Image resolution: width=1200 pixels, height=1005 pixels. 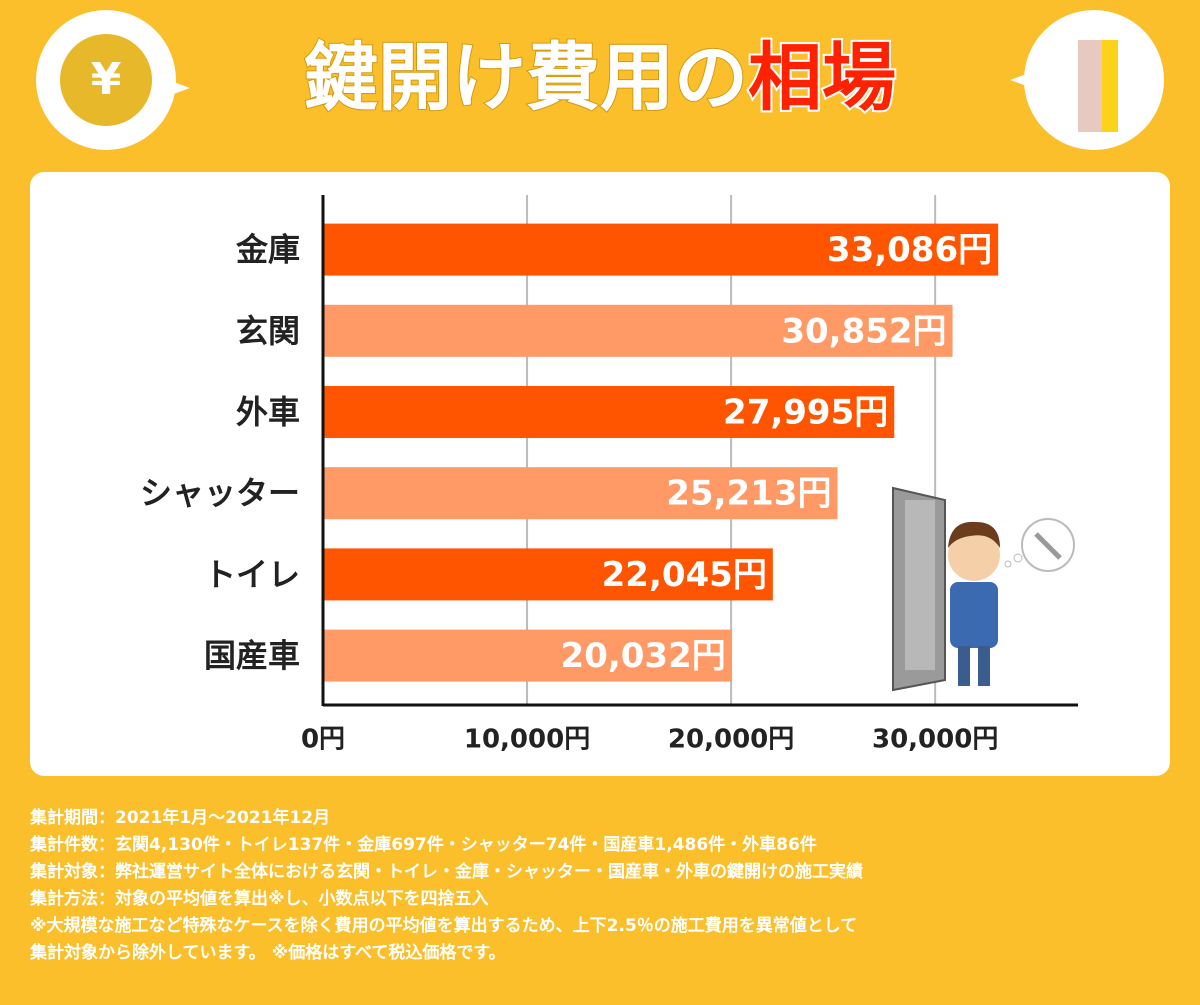 What do you see at coordinates (805, 413) in the screenshot?
I see `value-label: 27,995円` at bounding box center [805, 413].